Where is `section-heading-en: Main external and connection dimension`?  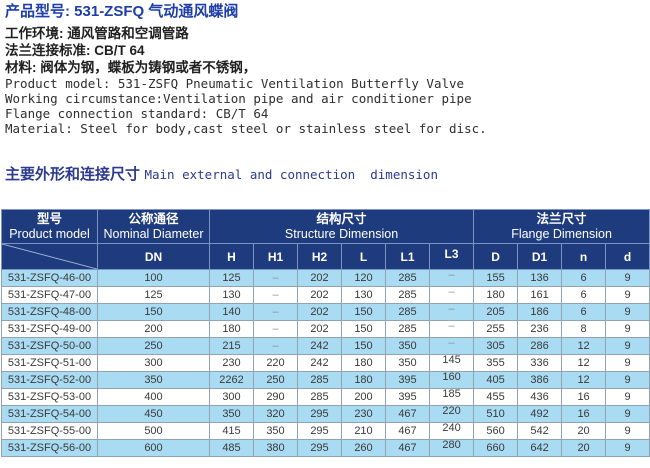
section-heading-en: Main external and connection dimension is located at coordinates (291, 174).